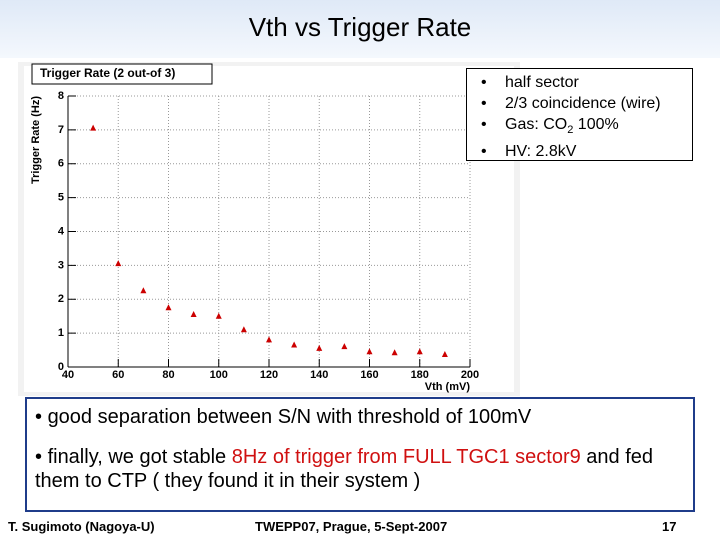 The height and width of the screenshot is (540, 720). What do you see at coordinates (139, 457) in the screenshot?
I see `bullet-text: finally, we got stable` at bounding box center [139, 457].